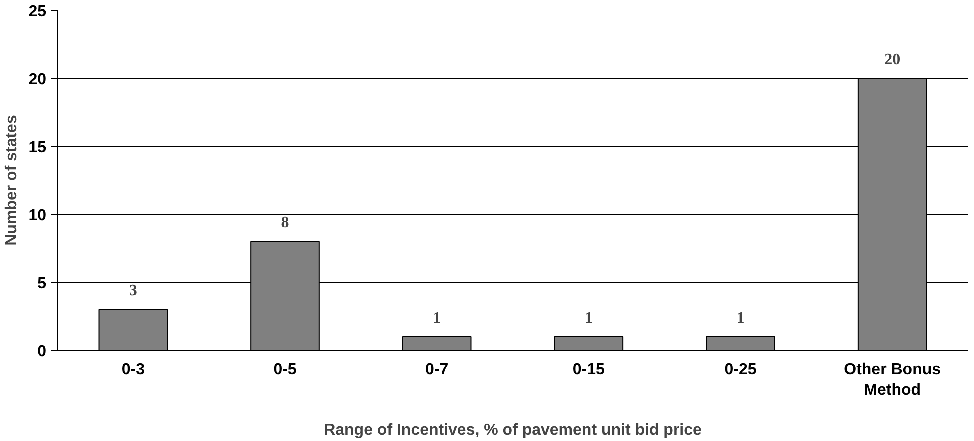 The width and height of the screenshot is (974, 441). Describe the element at coordinates (37, 216) in the screenshot. I see `y-tick-label: 10` at that location.